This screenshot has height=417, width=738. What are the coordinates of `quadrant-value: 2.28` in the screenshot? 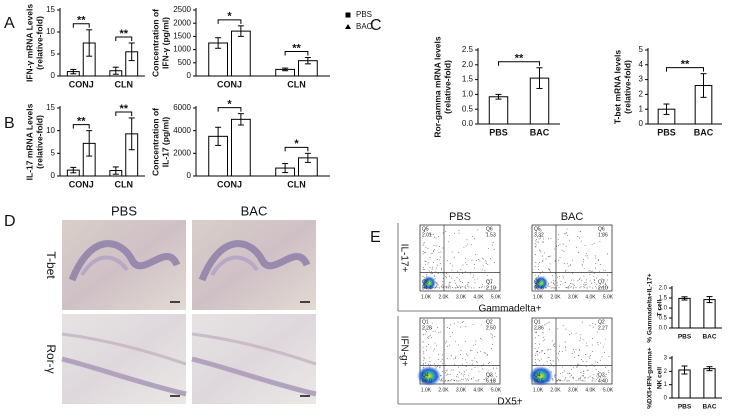 It's located at (427, 328).